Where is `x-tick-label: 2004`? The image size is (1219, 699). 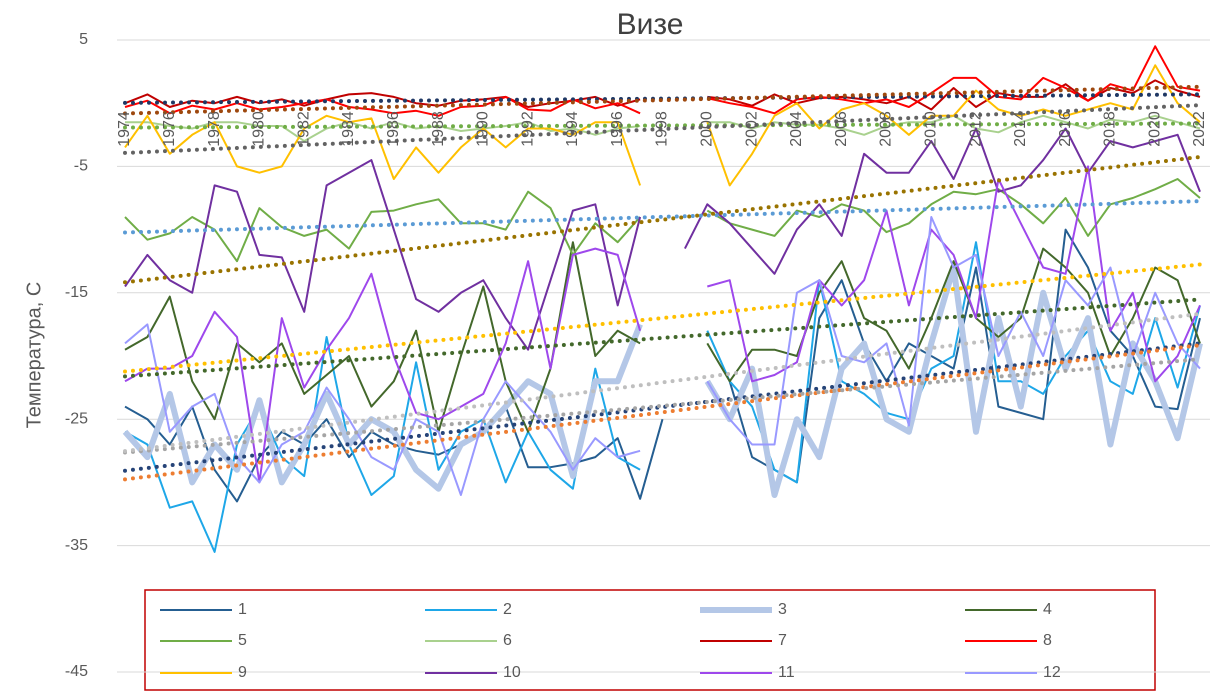
x-tick-label: 2004 is located at coordinates (796, 129).